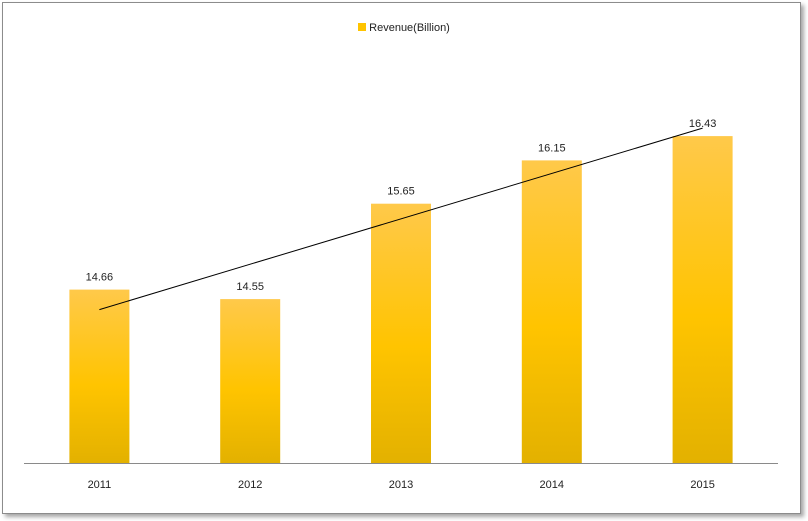 The height and width of the screenshot is (521, 808). Describe the element at coordinates (250, 485) in the screenshot. I see `x-tick-label-2012: 2012` at that location.